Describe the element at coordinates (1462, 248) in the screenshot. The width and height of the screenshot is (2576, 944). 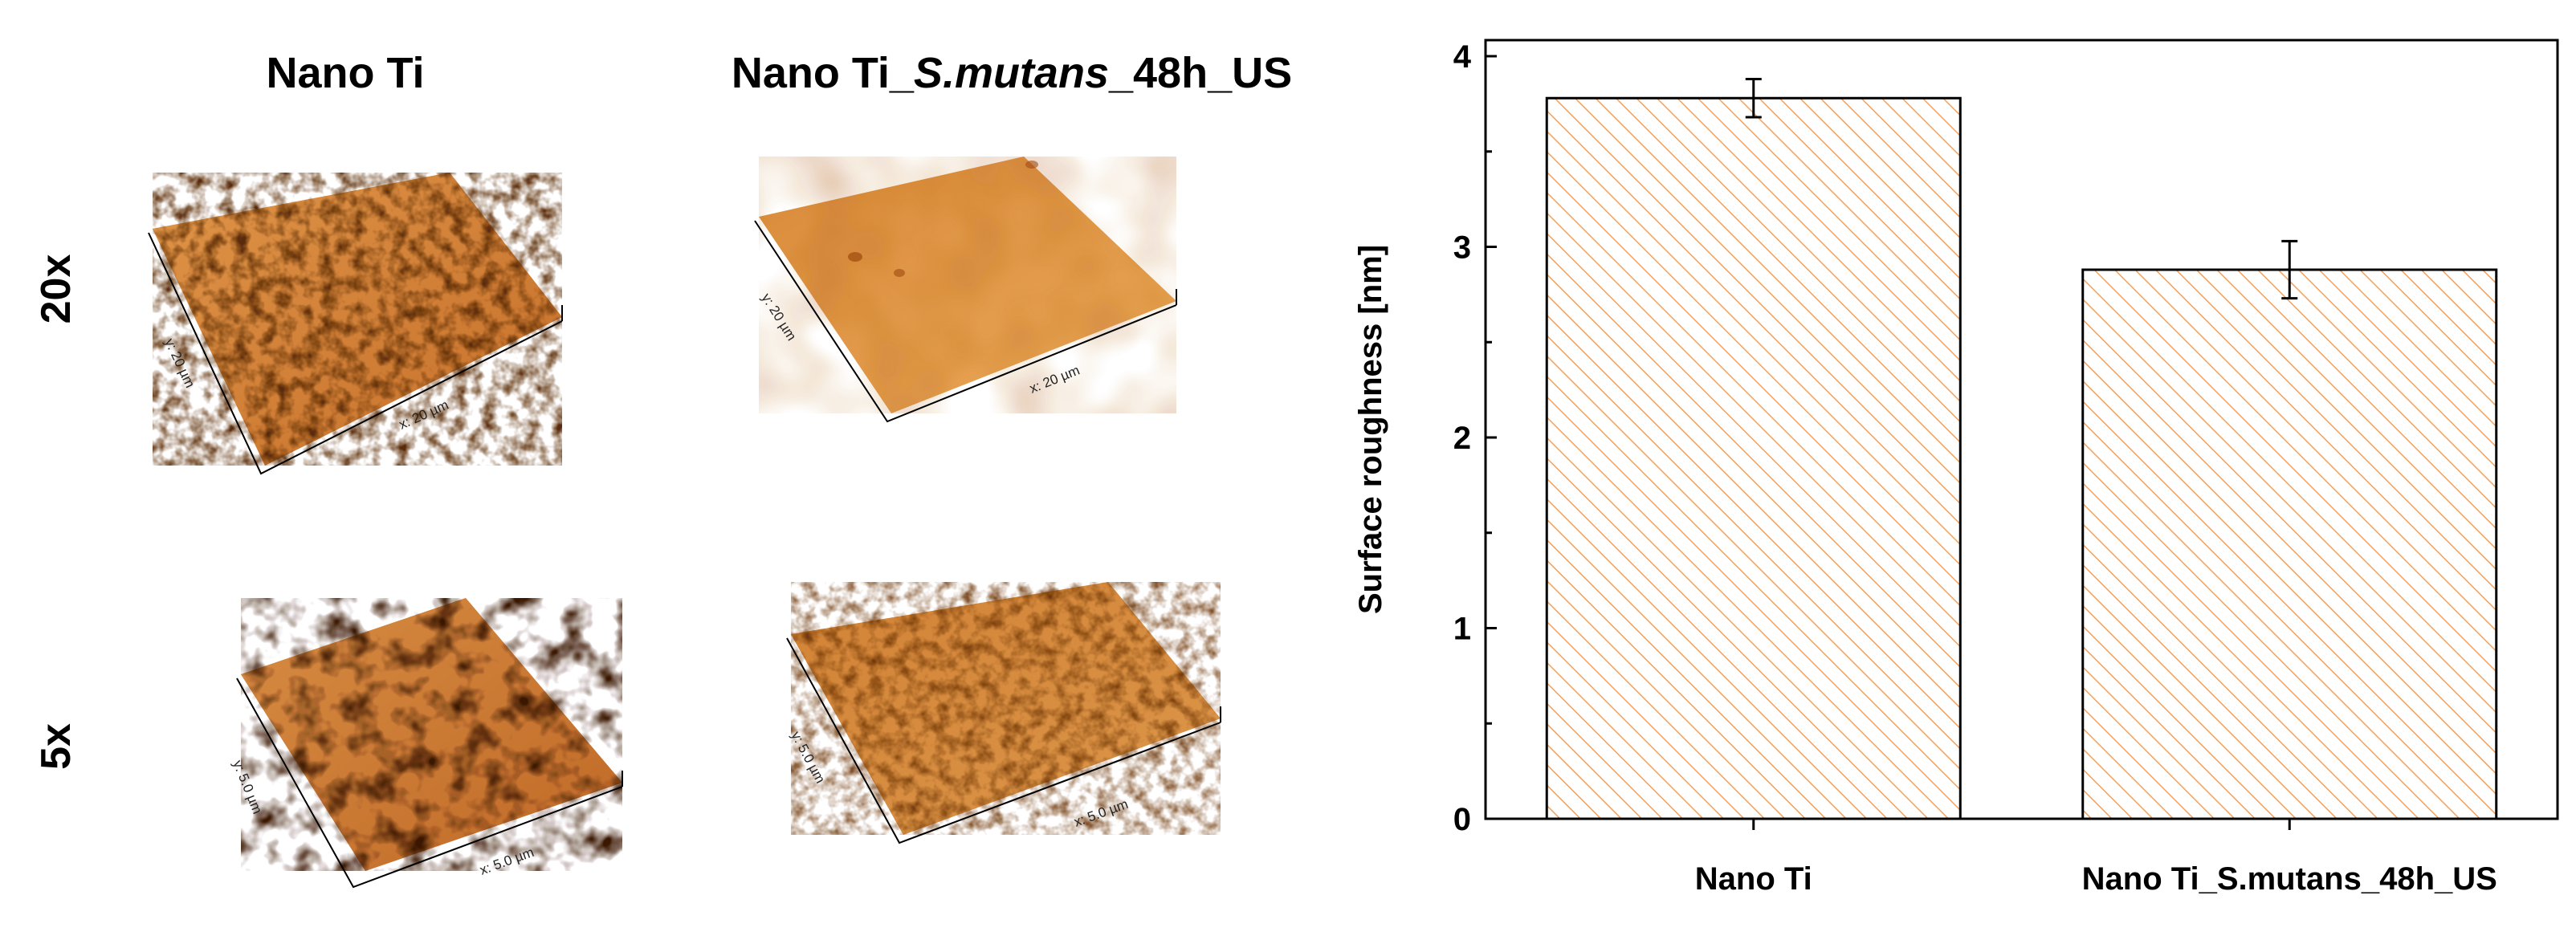
I see `y-tick-label: 3` at that location.